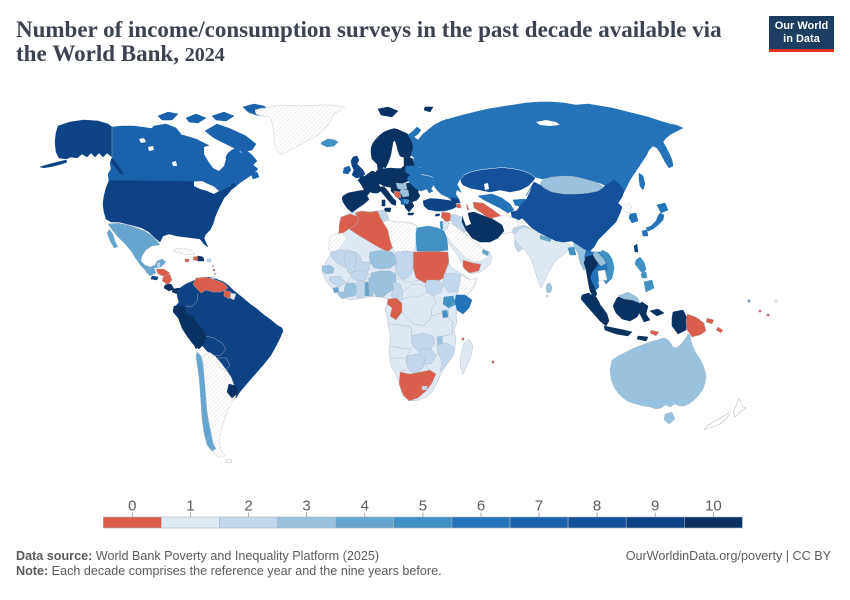  What do you see at coordinates (132, 506) in the screenshot?
I see `svg-text: 0` at bounding box center [132, 506].